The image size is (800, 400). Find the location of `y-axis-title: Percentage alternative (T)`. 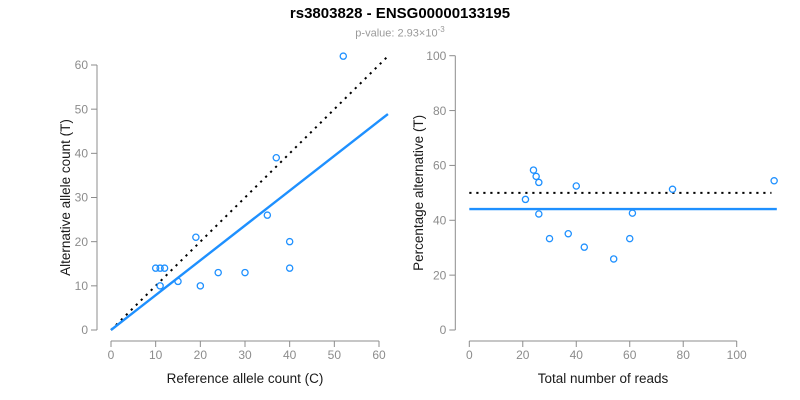

y-axis-title: Percentage alternative (T) is located at coordinates (418, 193).